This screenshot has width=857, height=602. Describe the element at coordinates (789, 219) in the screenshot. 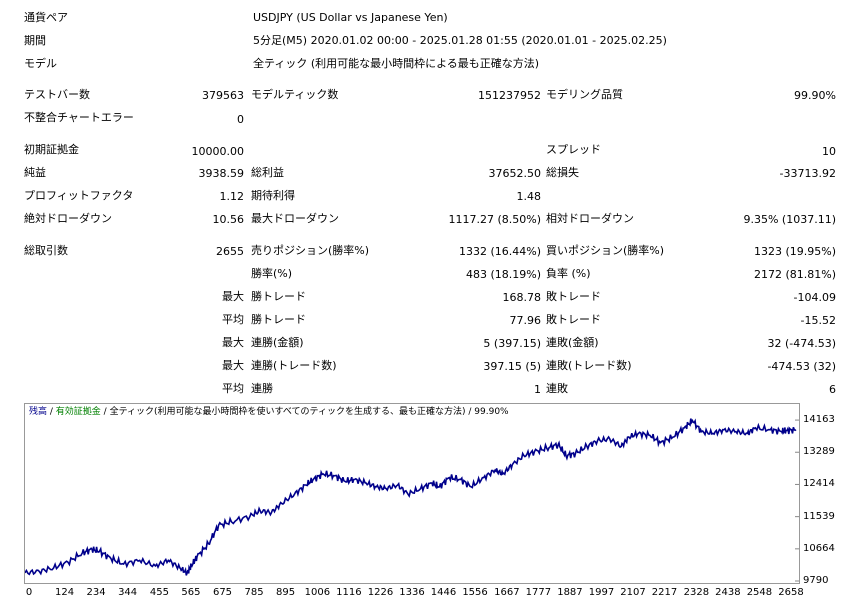

I see `rel-drawdown-value: 9.35% (1037.11)` at that location.